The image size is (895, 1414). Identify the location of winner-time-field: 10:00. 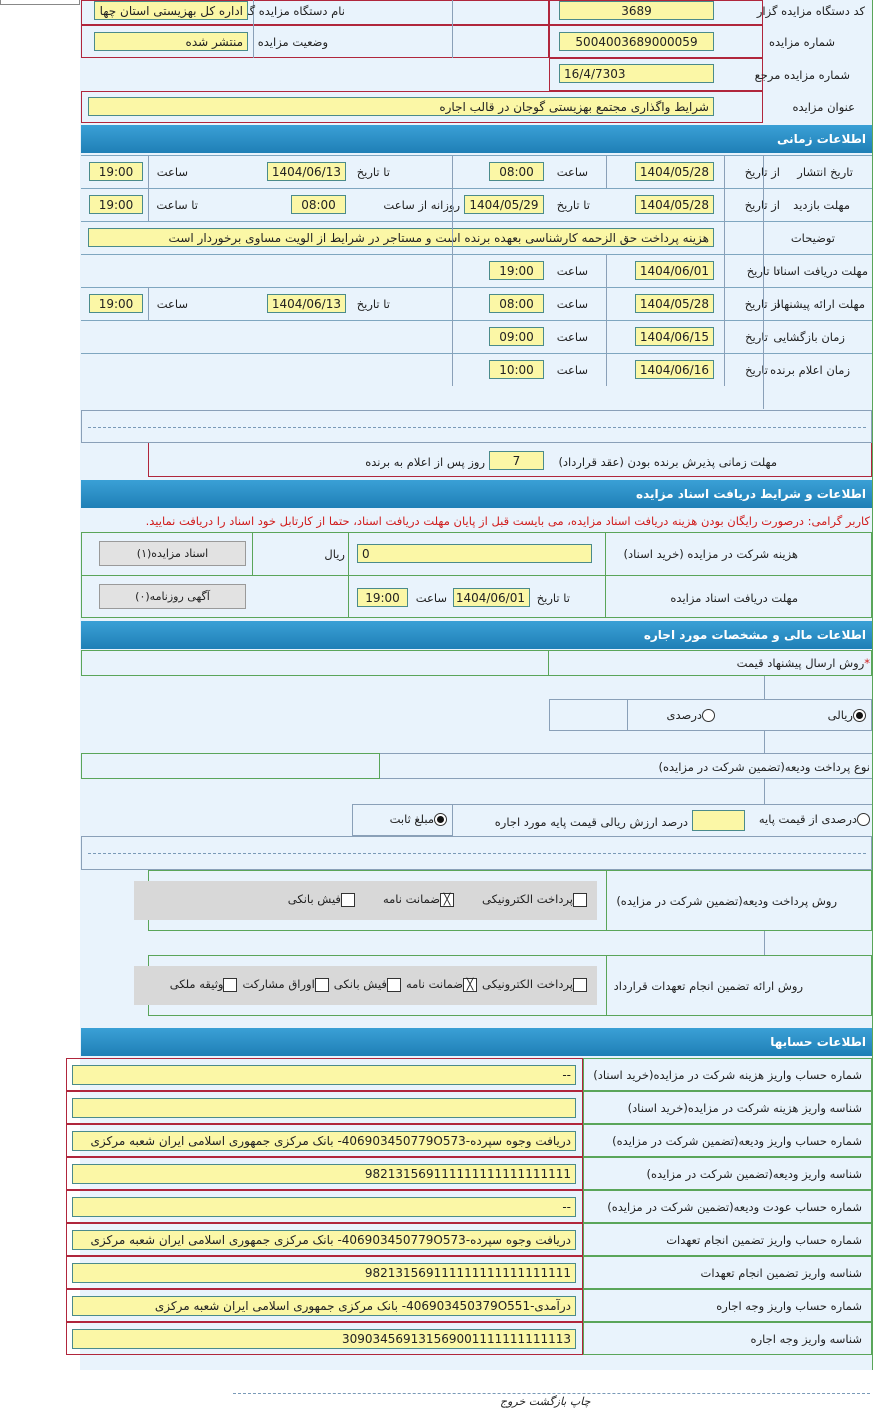
(516, 369).